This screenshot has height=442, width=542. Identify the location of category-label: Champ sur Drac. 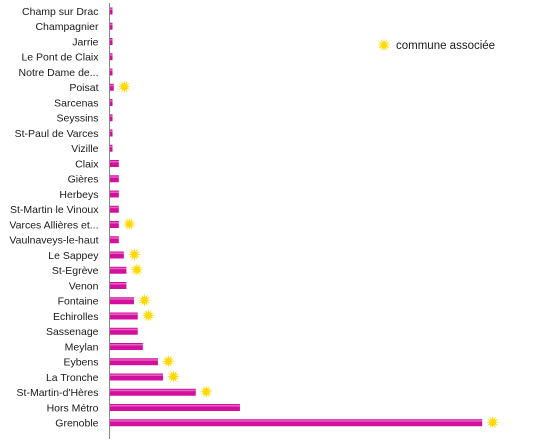
(60, 12).